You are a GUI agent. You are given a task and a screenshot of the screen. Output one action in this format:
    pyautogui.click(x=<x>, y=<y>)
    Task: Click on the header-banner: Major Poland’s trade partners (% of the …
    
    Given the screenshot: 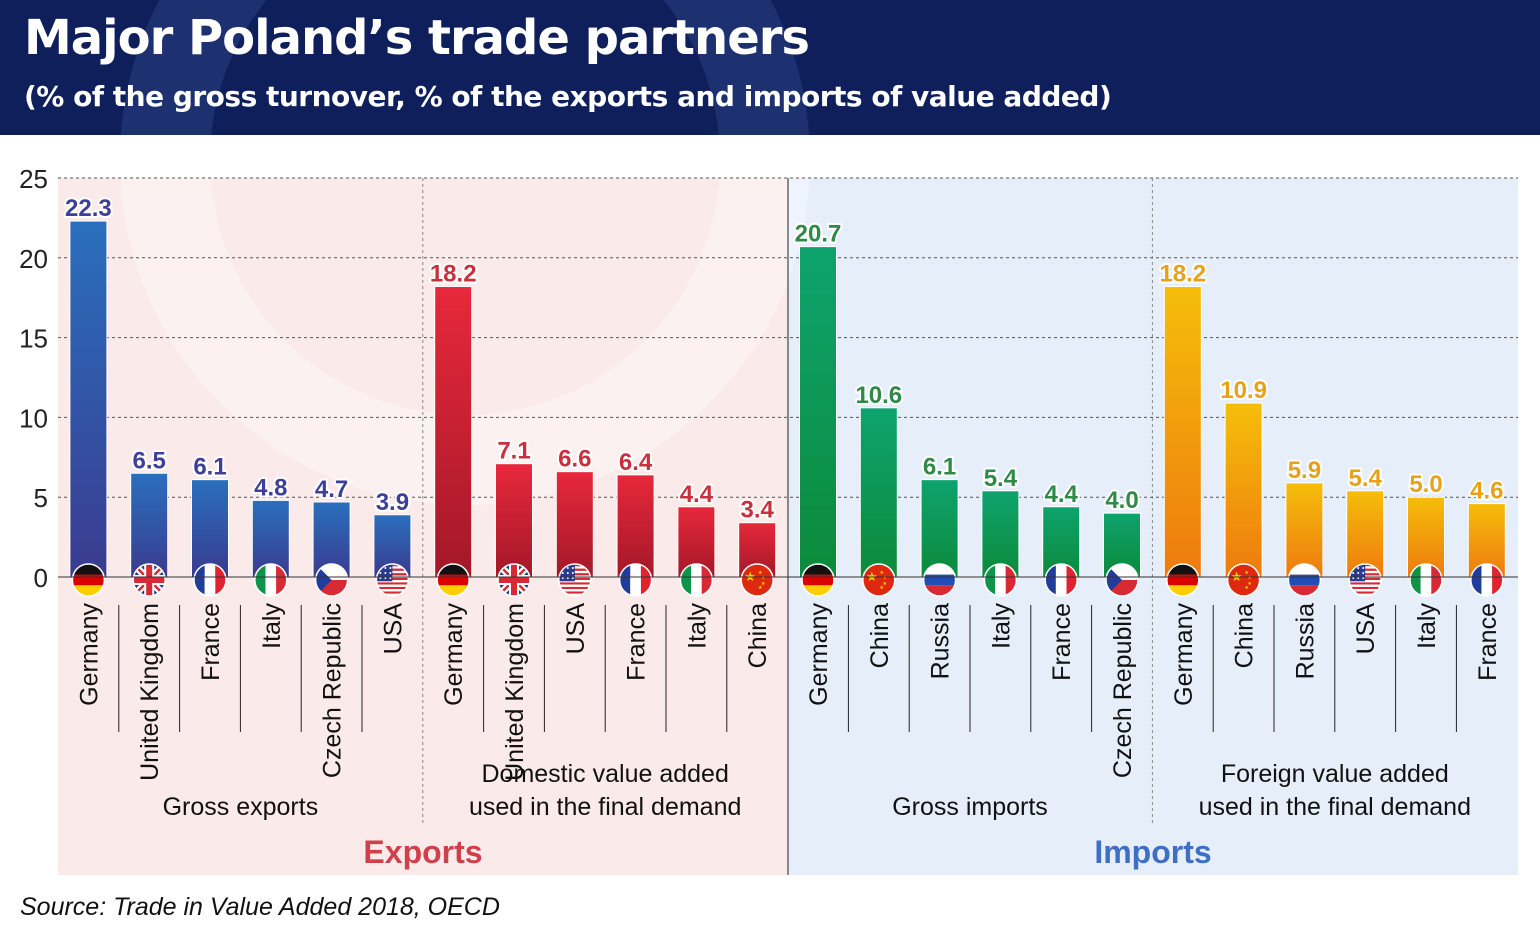 What is the action you would take?
    pyautogui.click(x=770, y=67)
    